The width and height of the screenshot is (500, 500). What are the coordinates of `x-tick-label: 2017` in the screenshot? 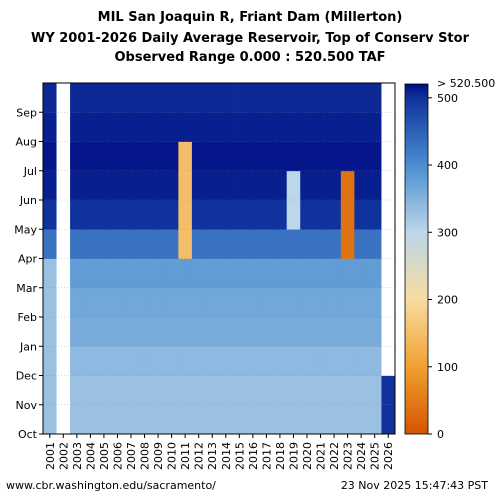 It's located at (266, 456).